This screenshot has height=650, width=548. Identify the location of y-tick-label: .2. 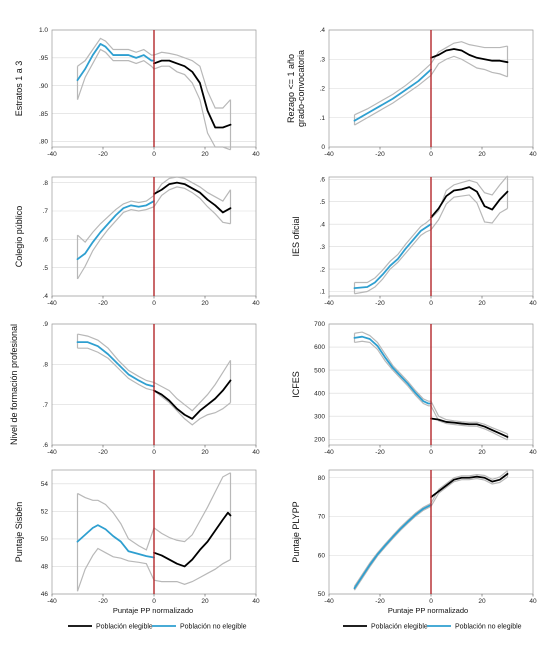
(323, 89).